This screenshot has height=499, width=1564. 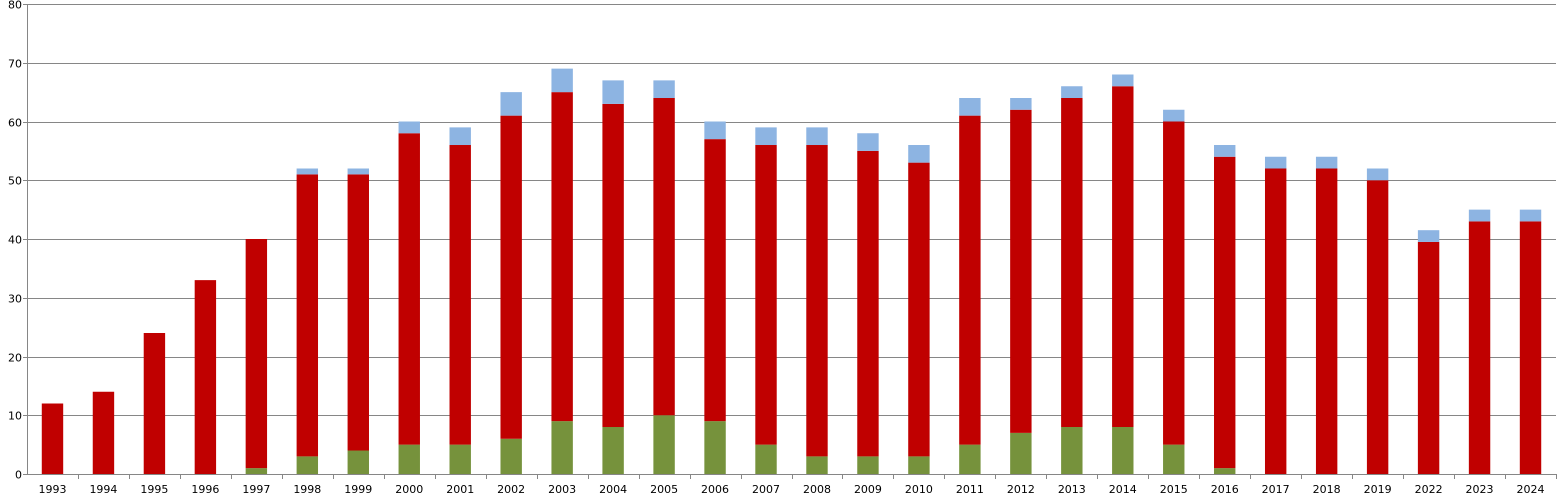 I want to click on x-tick-label: 2000, so click(x=409, y=489).